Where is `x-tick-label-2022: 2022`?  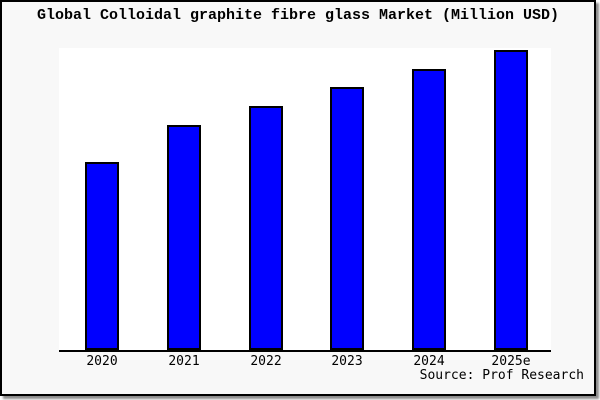 x-tick-label-2022: 2022 is located at coordinates (266, 361).